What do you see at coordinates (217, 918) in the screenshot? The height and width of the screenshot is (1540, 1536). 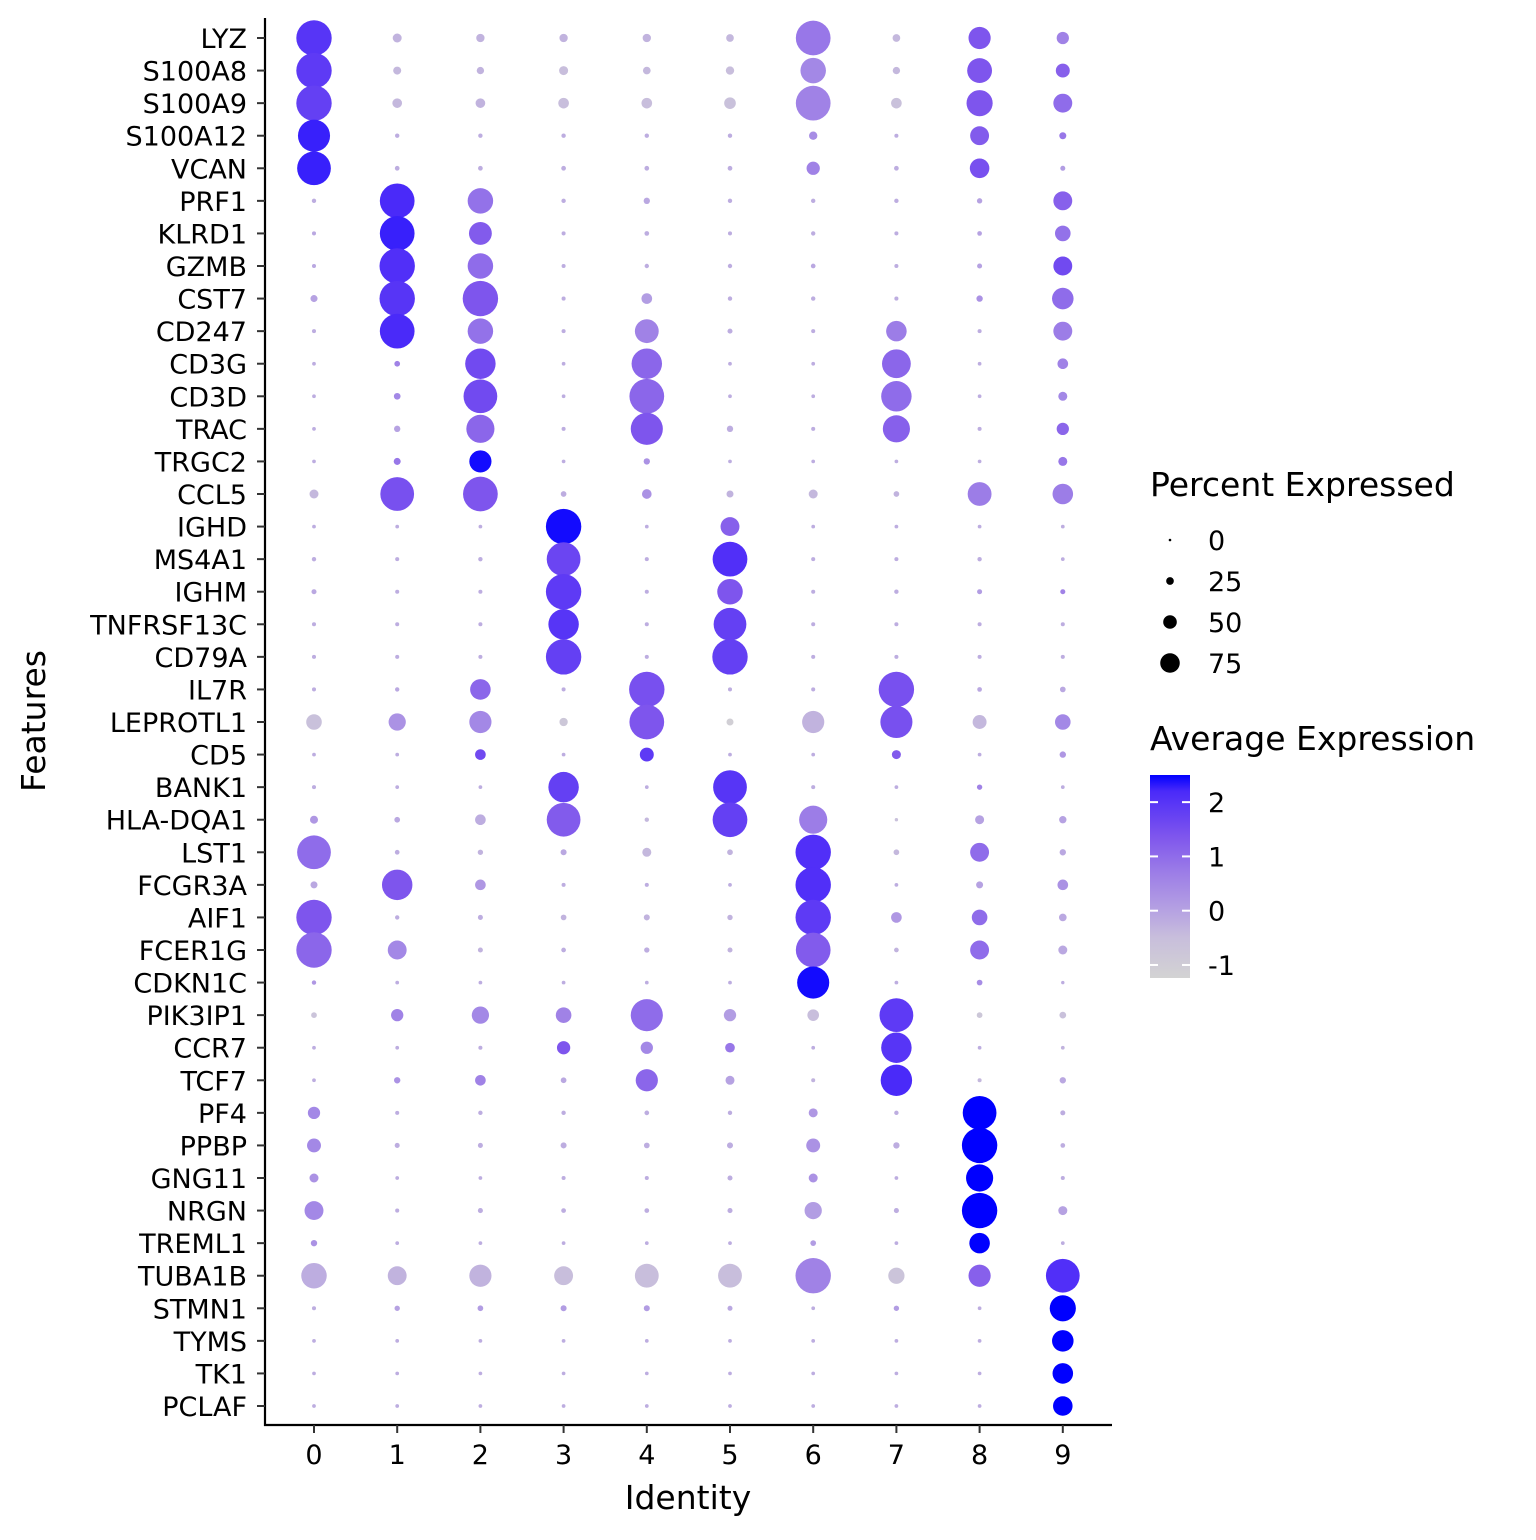 I see `gene-label: AIF1` at bounding box center [217, 918].